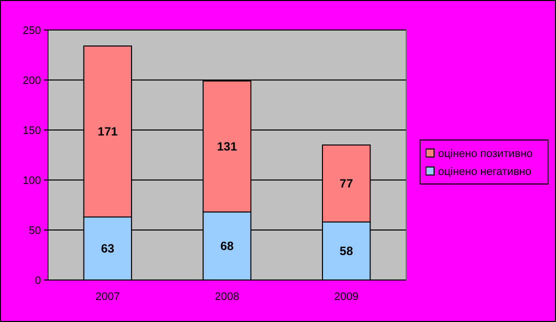  I want to click on y-tick-label: 250, so click(31, 31).